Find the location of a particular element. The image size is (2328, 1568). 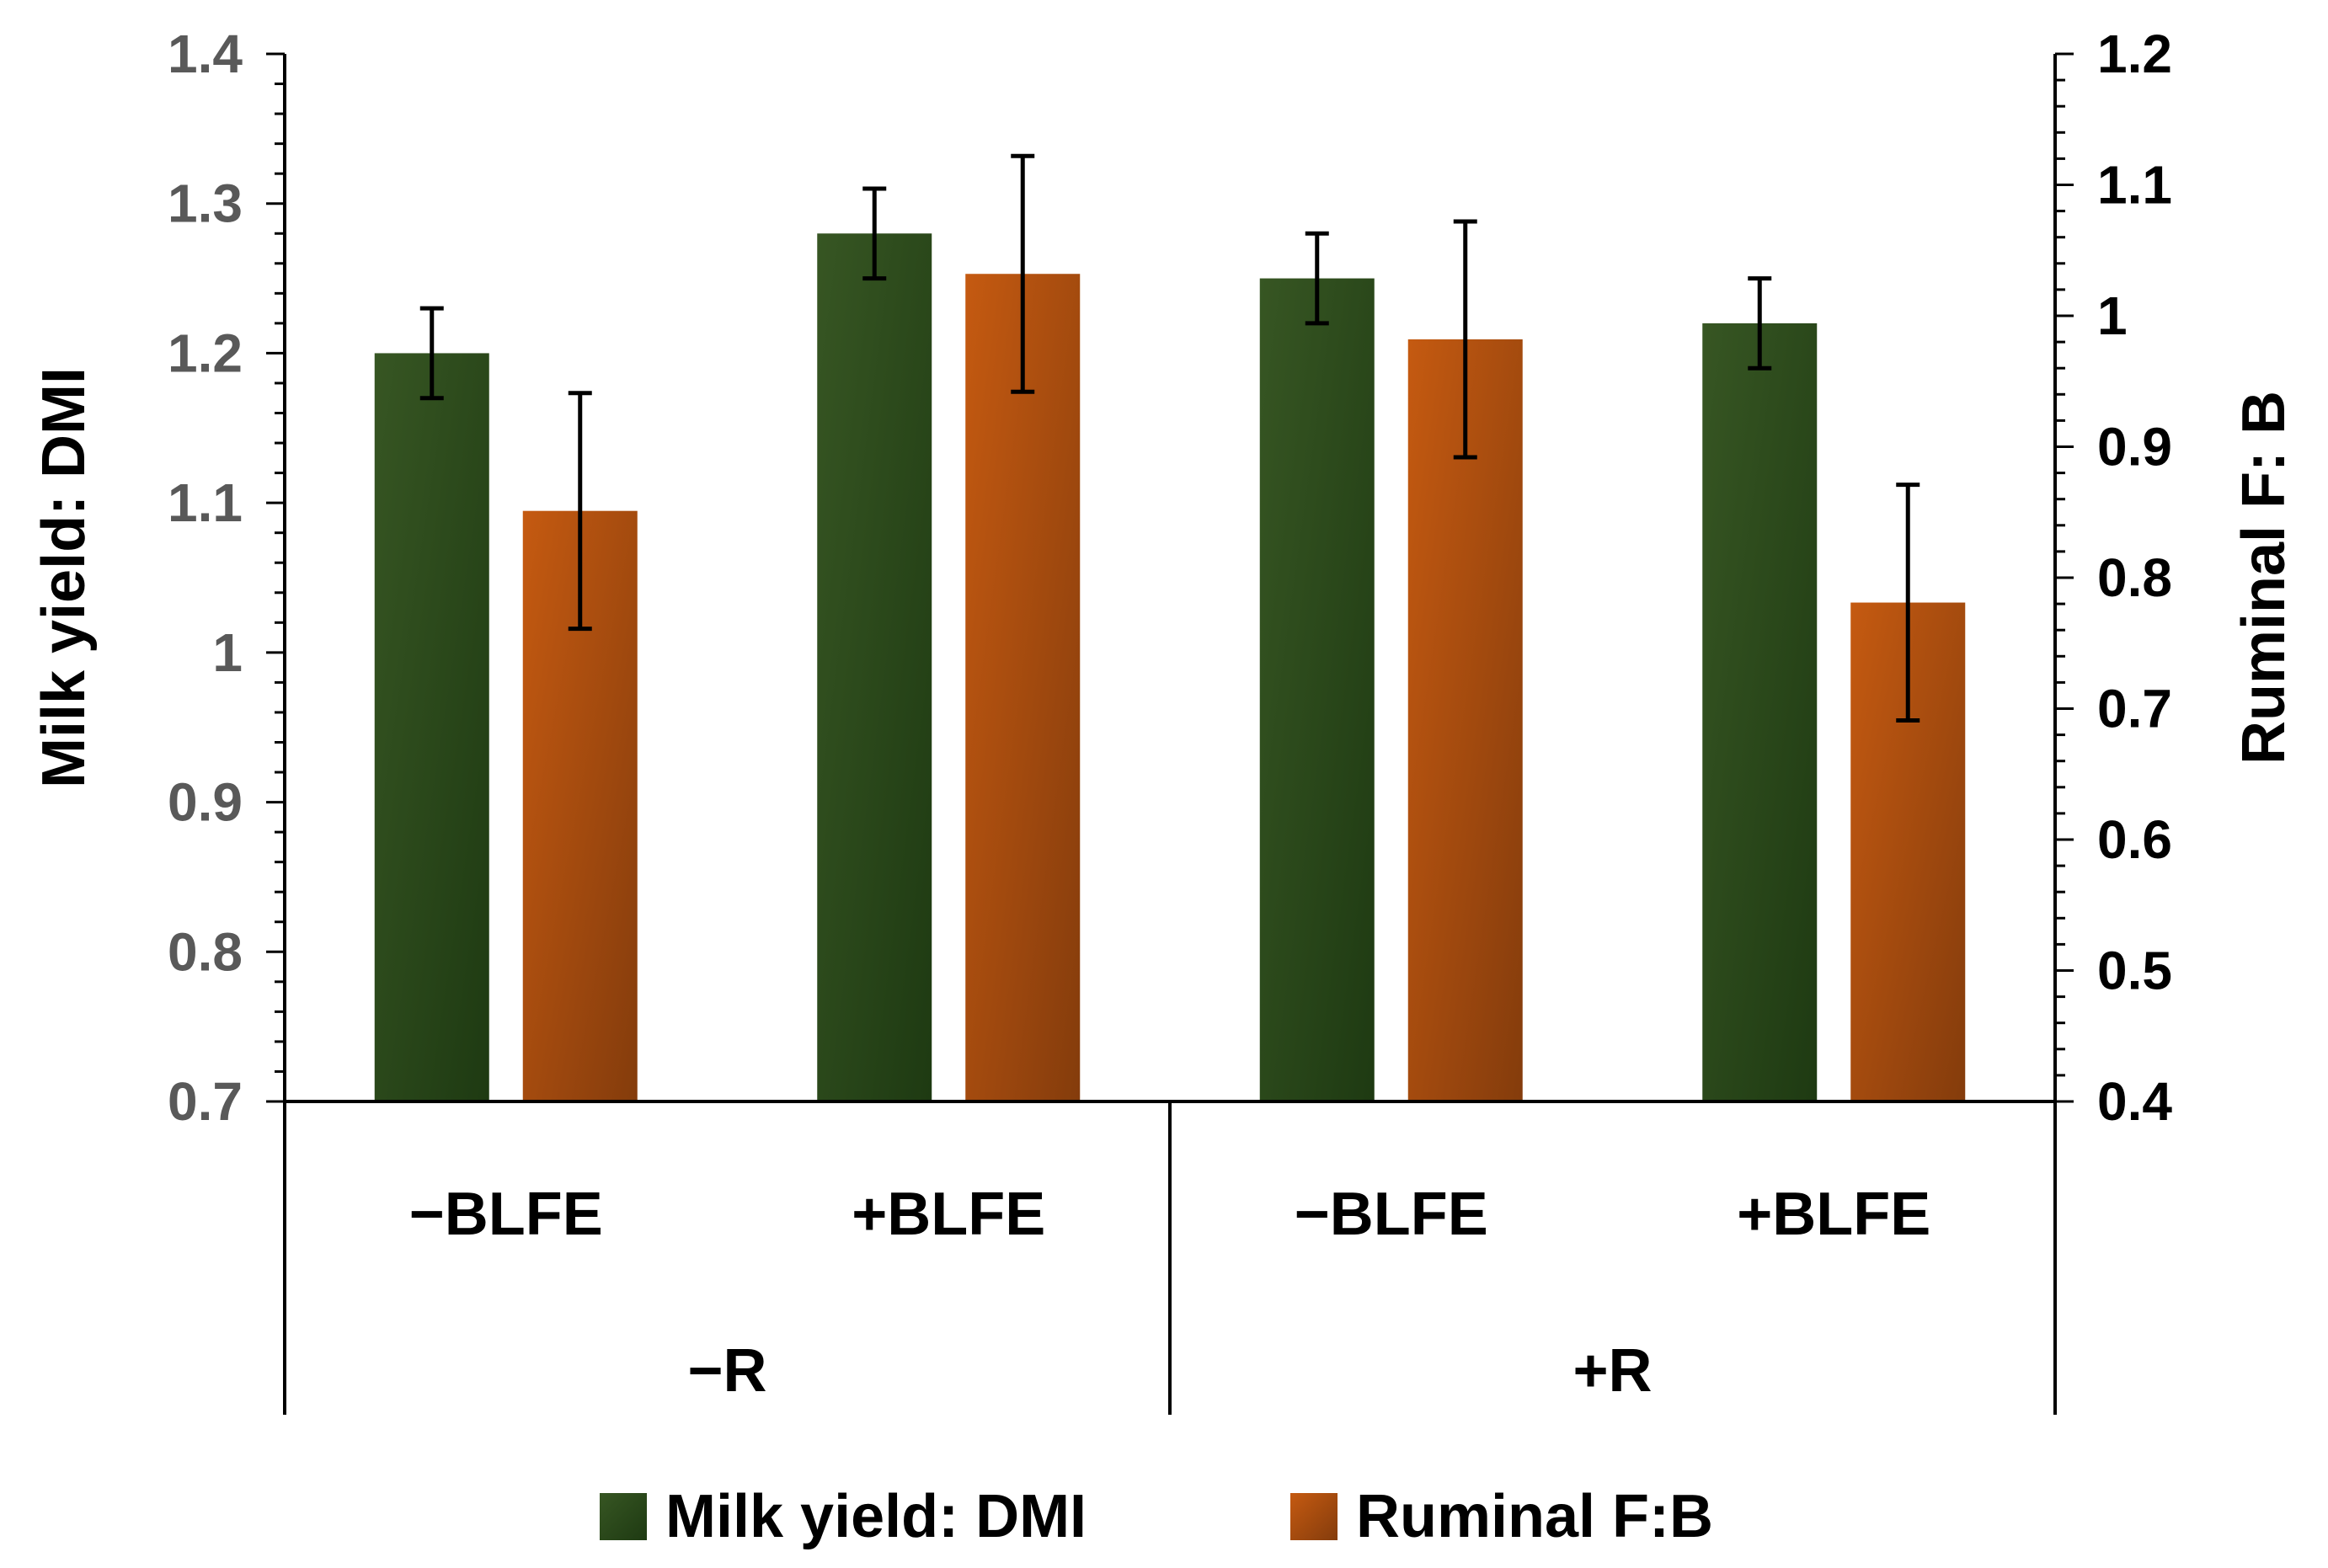

right-tick-label: 1.2 is located at coordinates (2135, 54).